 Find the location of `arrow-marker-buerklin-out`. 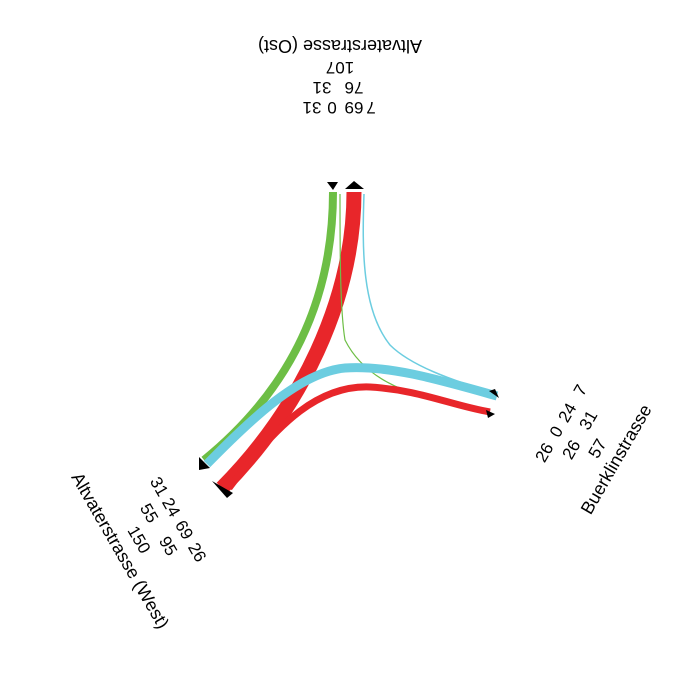

arrow-marker-buerklin-out is located at coordinates (490, 414).